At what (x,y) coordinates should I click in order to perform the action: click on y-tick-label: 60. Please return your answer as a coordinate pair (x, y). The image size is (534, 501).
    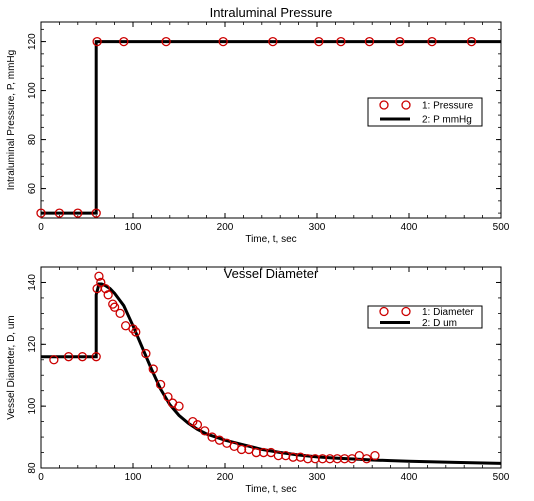
    Looking at the image, I should click on (32, 189).